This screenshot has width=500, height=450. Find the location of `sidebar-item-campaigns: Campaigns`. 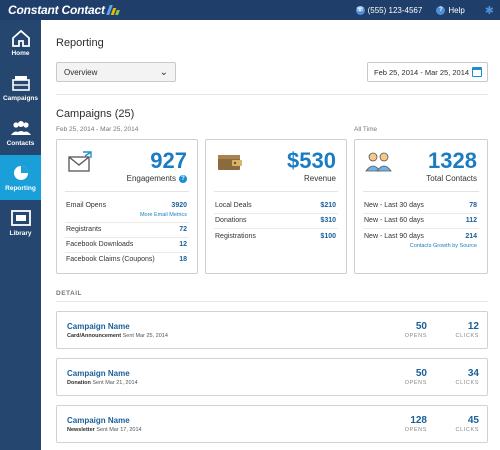

sidebar-item-campaigns: Campaigns is located at coordinates (20, 87).